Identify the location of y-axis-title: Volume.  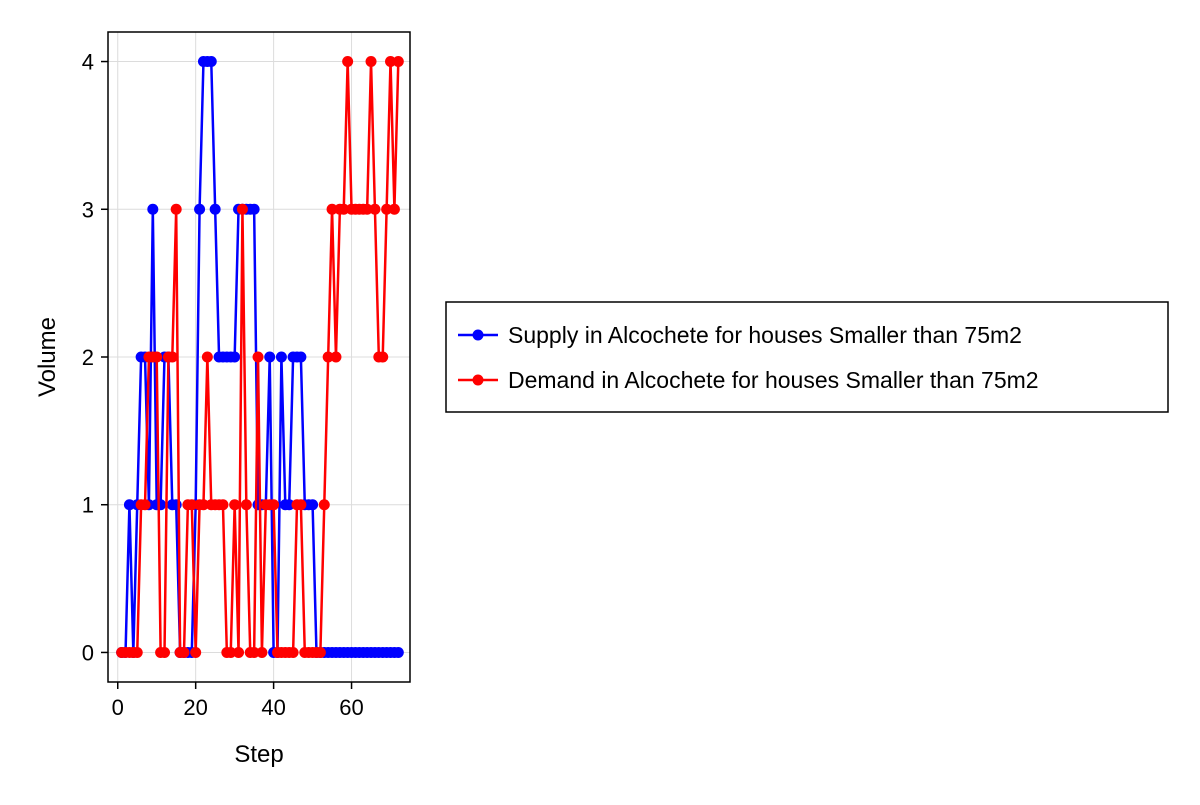
(47, 357).